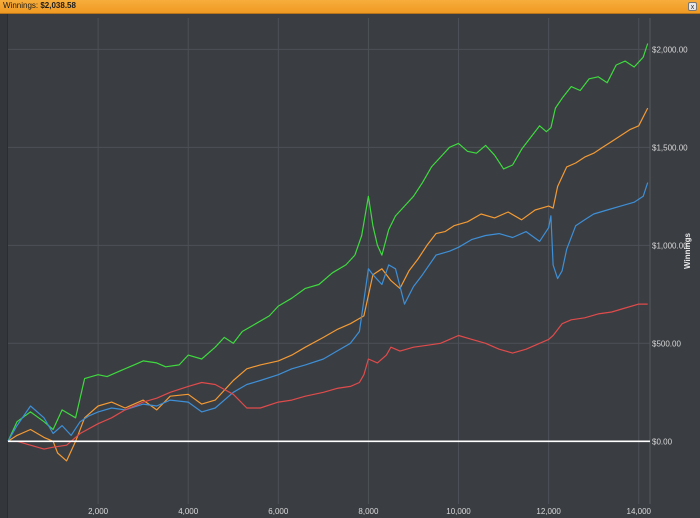 This screenshot has height=518, width=700. What do you see at coordinates (98, 511) in the screenshot?
I see `x-tick-label: 2,000` at bounding box center [98, 511].